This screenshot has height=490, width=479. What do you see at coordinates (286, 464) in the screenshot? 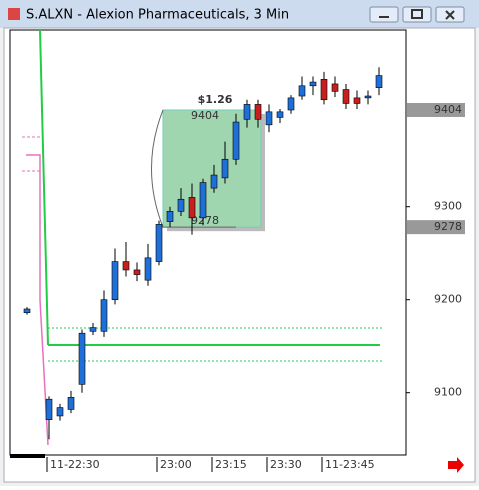
I see `x-tick-label: 23:30` at bounding box center [286, 464].